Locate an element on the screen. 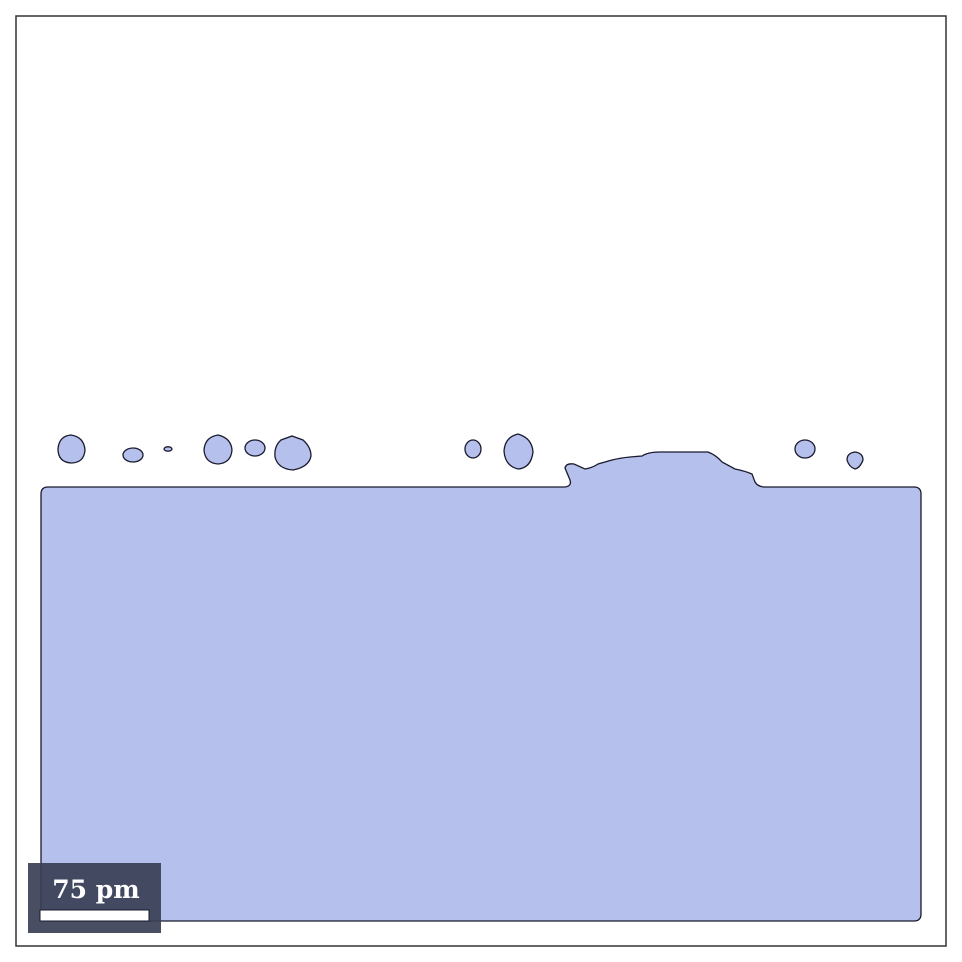 The width and height of the screenshot is (962, 962). droplets is located at coordinates (460, 452).